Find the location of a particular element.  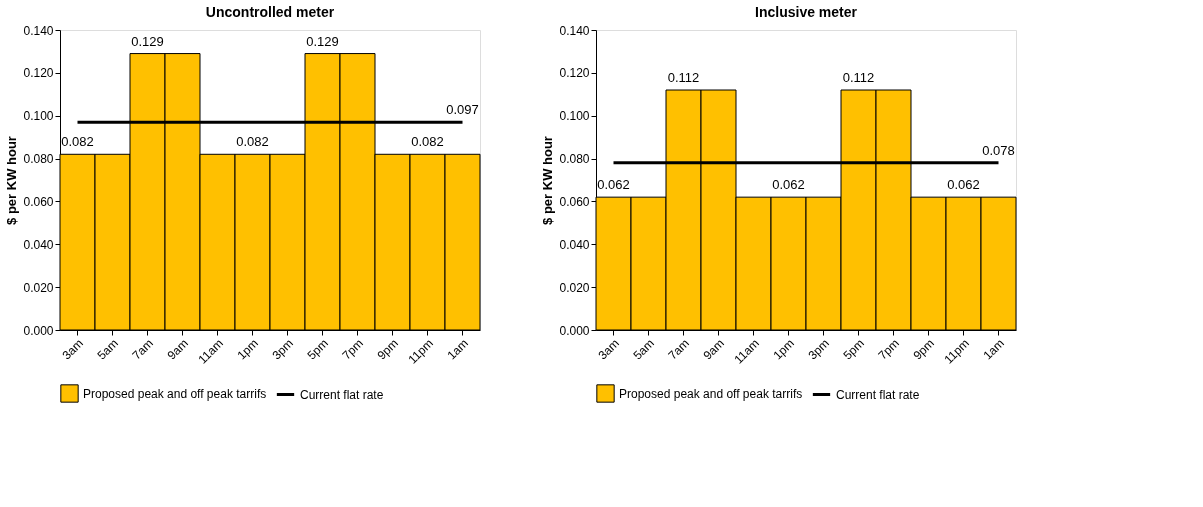

chart-title: Inclusive meter is located at coordinates (806, 12).